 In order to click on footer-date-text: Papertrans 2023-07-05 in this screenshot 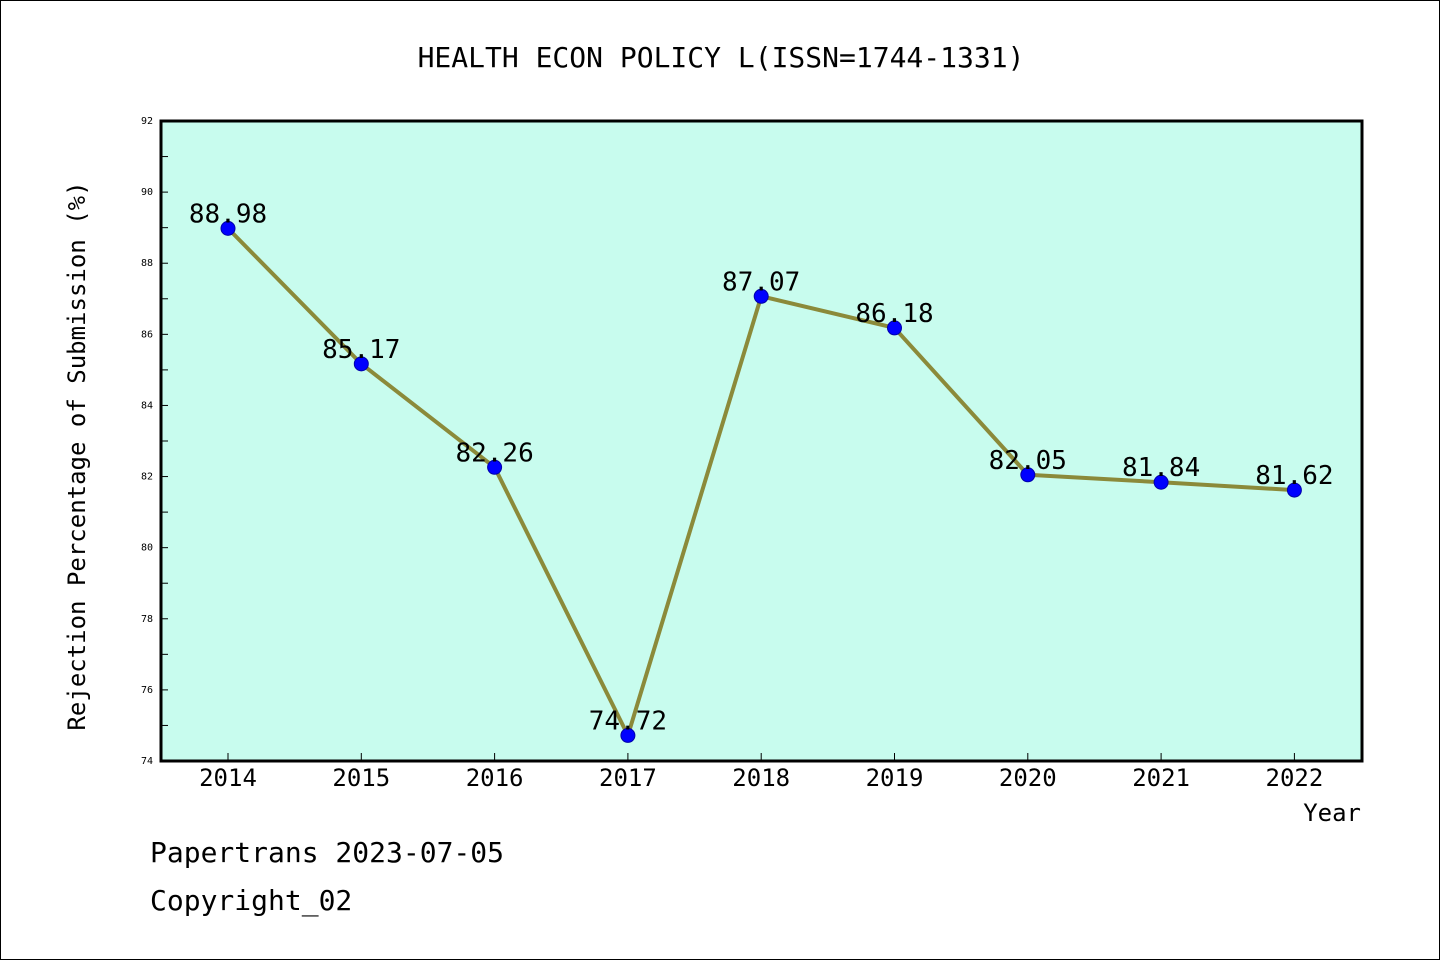, I will do `click(327, 852)`.